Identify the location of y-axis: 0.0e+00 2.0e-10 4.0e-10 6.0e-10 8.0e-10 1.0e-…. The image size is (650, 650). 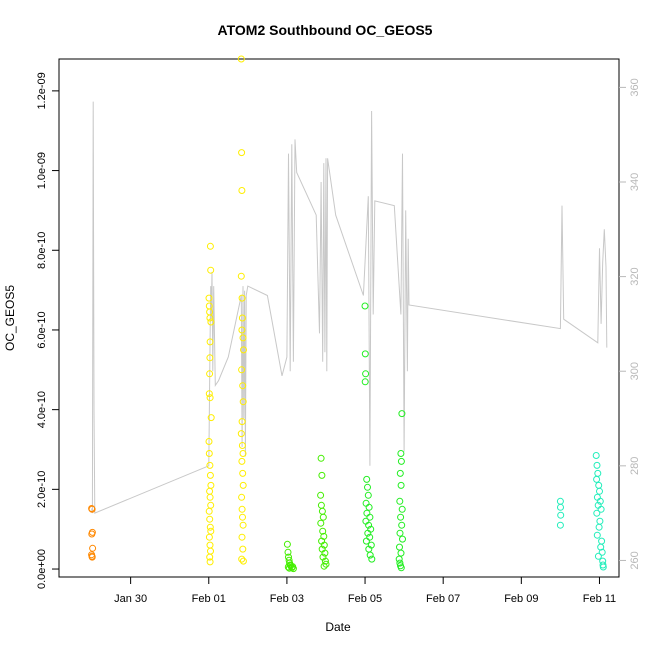
(47, 330).